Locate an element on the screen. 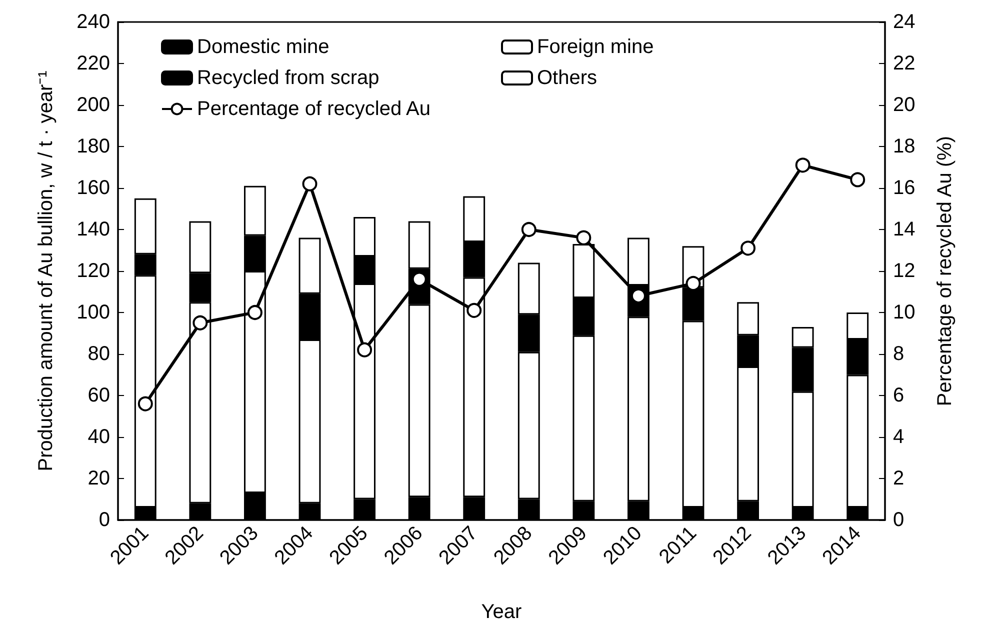 The image size is (993, 630). y2-tick-label: 16 is located at coordinates (904, 188).